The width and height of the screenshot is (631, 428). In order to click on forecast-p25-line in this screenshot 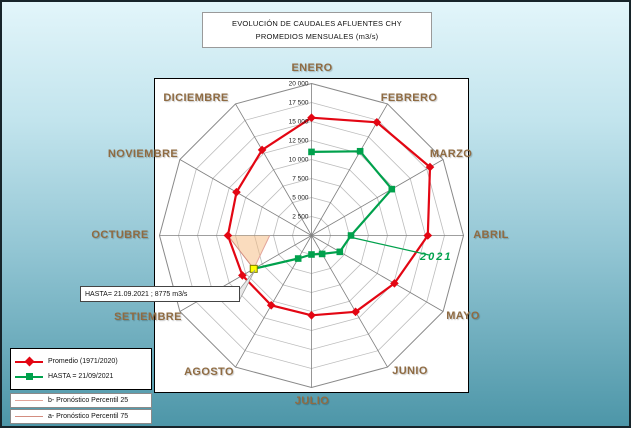, I will do `click(262, 252)`.